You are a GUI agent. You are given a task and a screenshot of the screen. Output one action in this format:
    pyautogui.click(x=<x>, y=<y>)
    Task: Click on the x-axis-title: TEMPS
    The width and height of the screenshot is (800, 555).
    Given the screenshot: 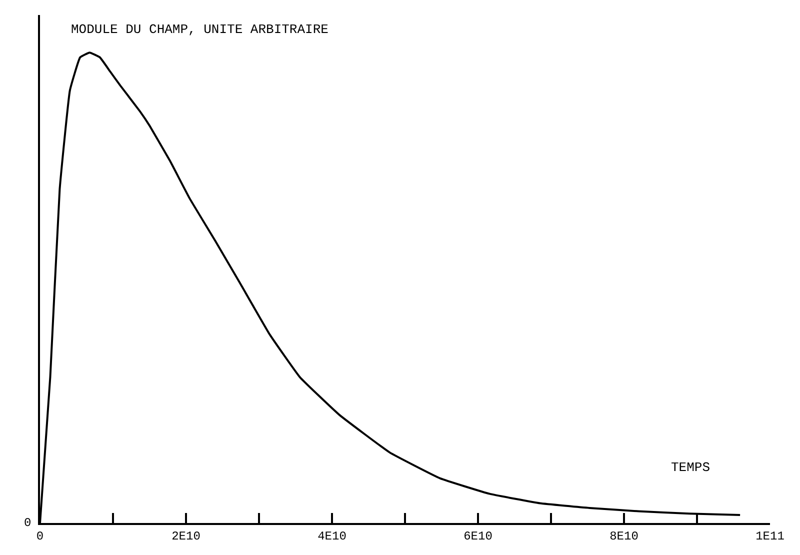 What is the action you would take?
    pyautogui.click(x=690, y=467)
    